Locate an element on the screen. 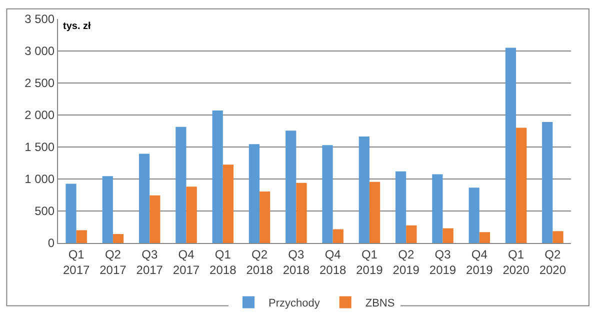 The width and height of the screenshot is (593, 329). x-tick-label: Q4 2018 is located at coordinates (332, 262).